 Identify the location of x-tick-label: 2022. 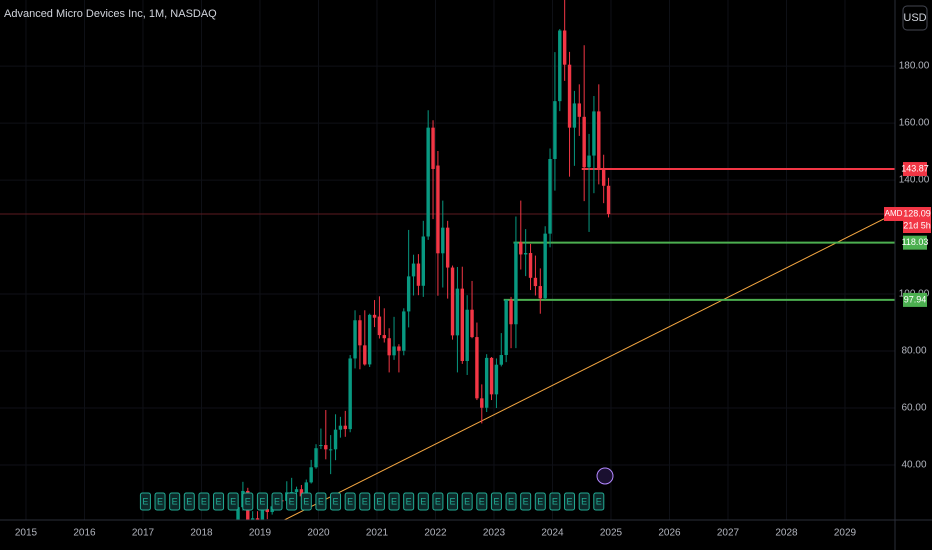
(435, 533).